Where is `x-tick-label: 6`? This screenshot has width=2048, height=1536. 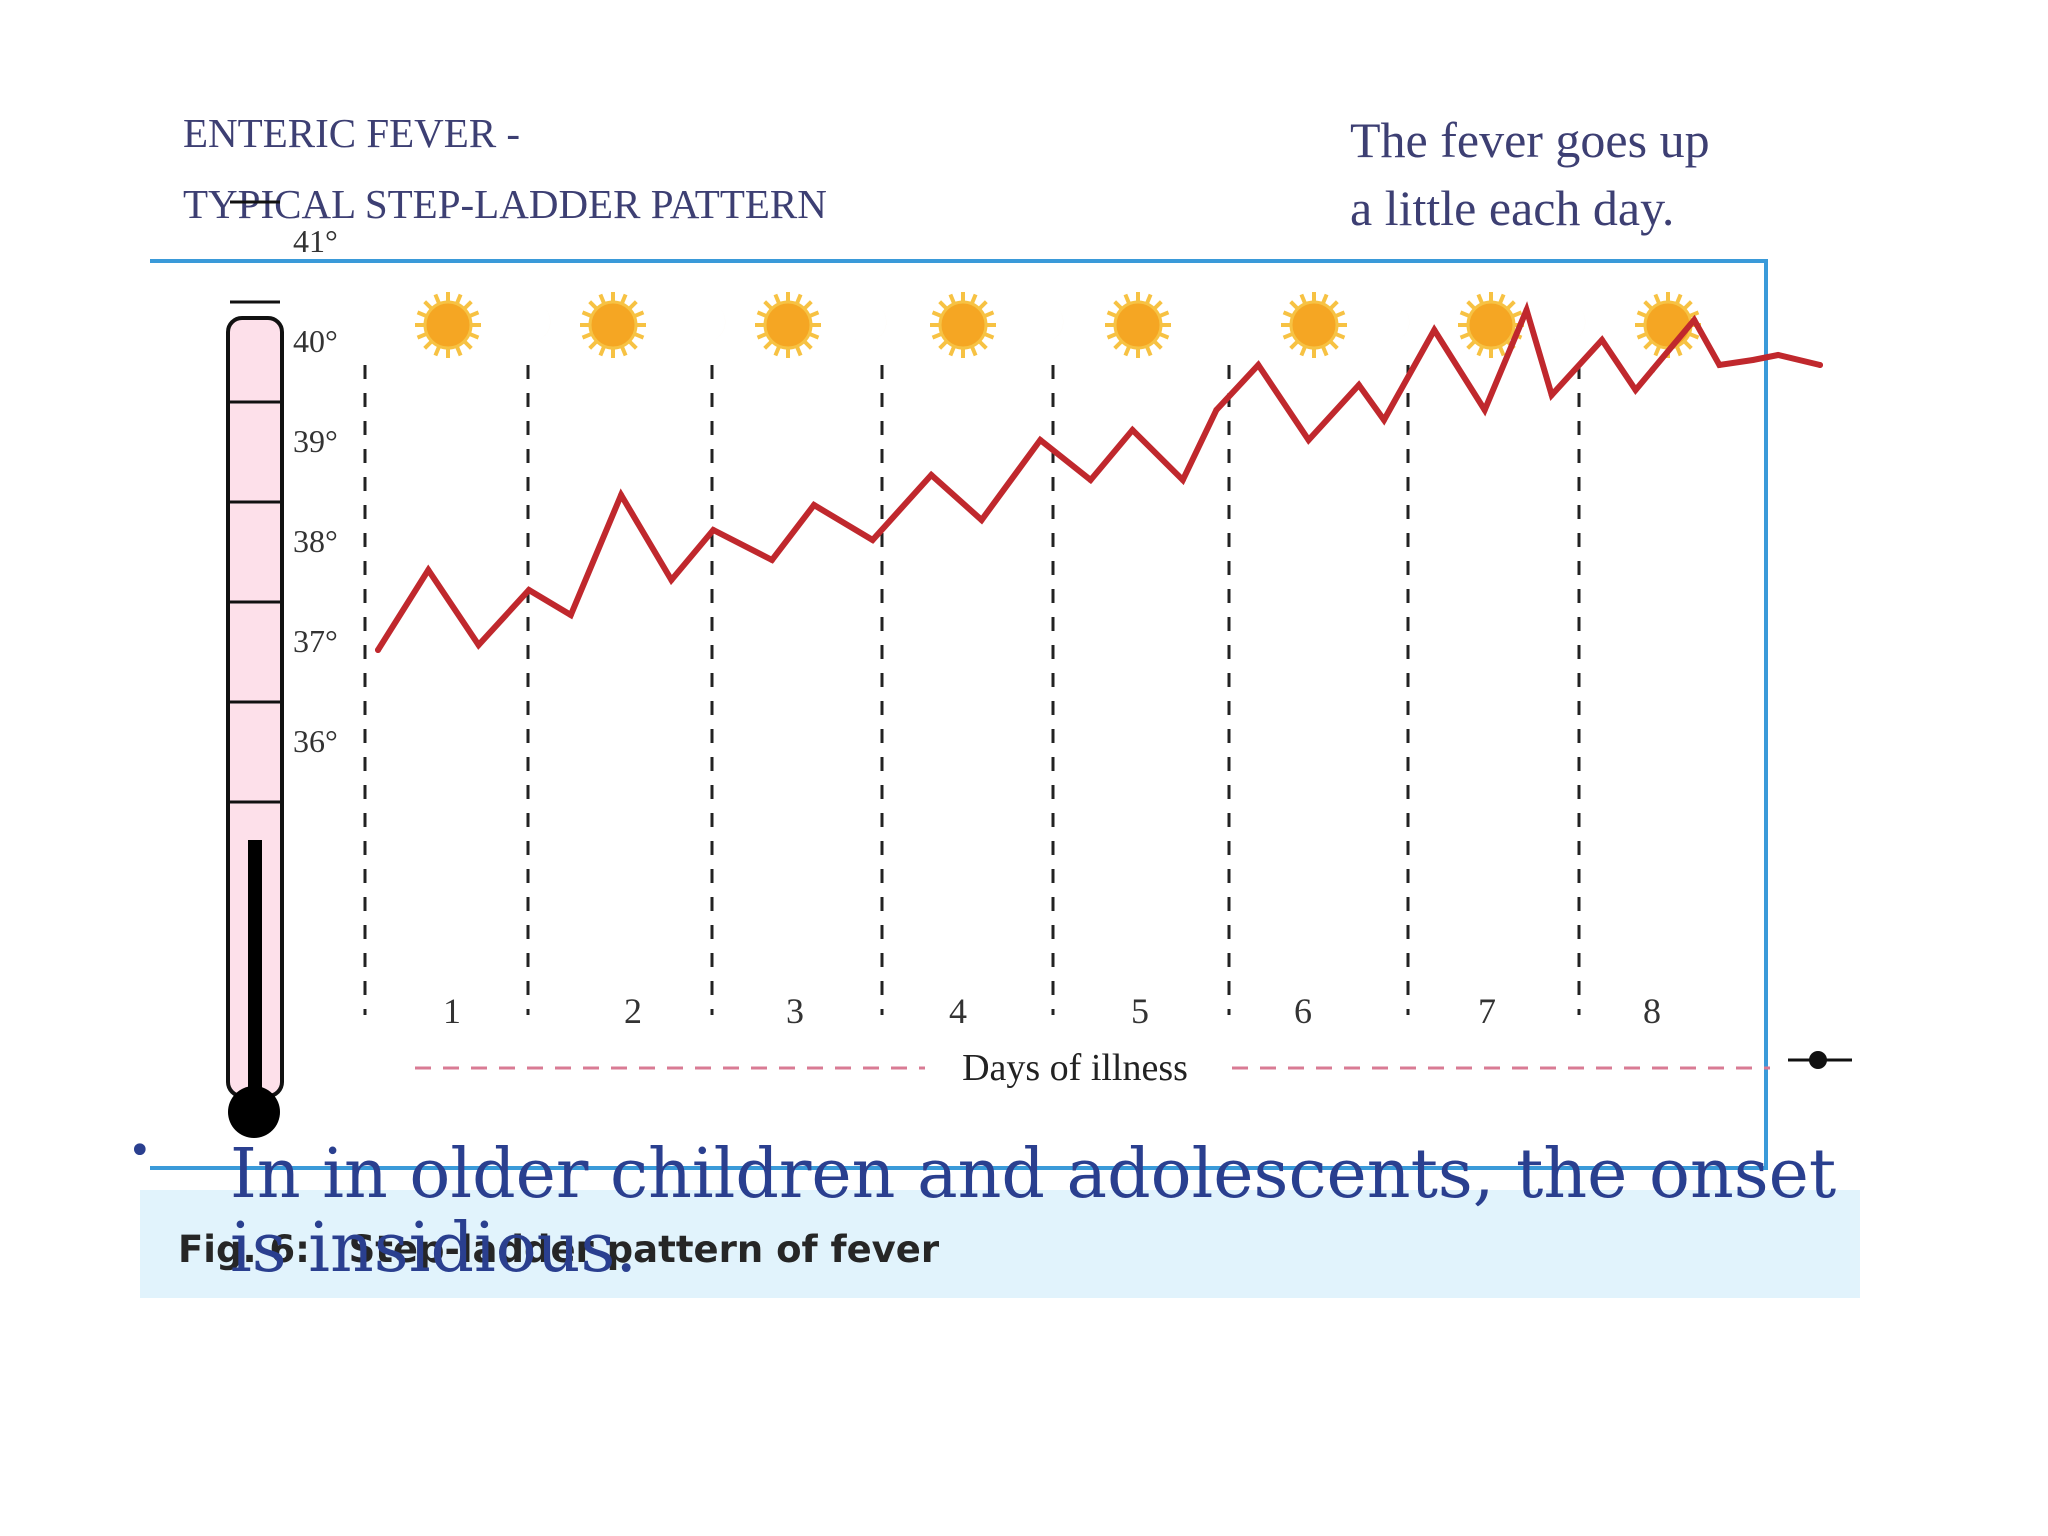 x-tick-label: 6 is located at coordinates (1303, 1011).